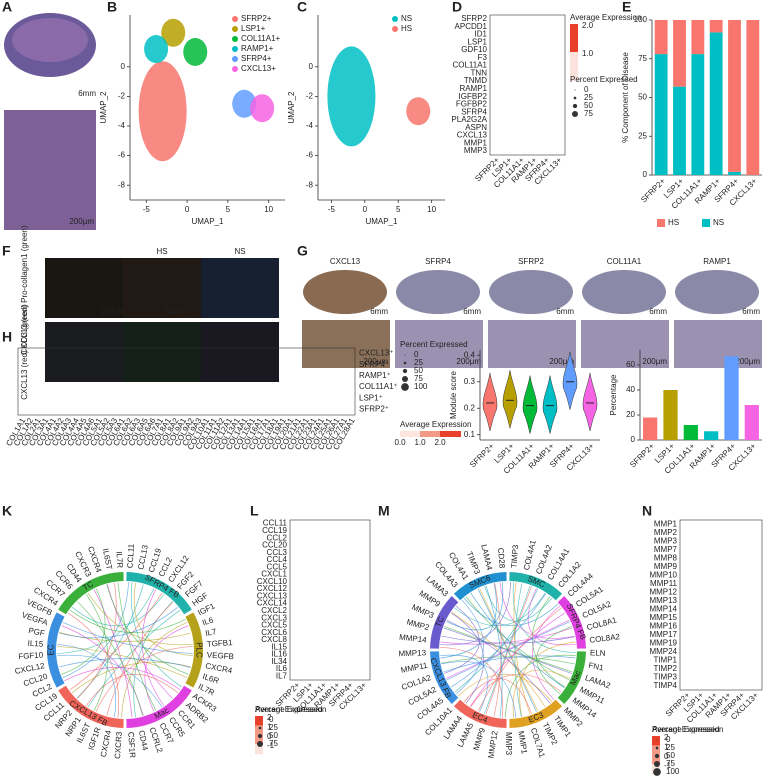 This screenshot has height=779, width=767. I want to click on group-label: SFRP4⁺, so click(374, 364).